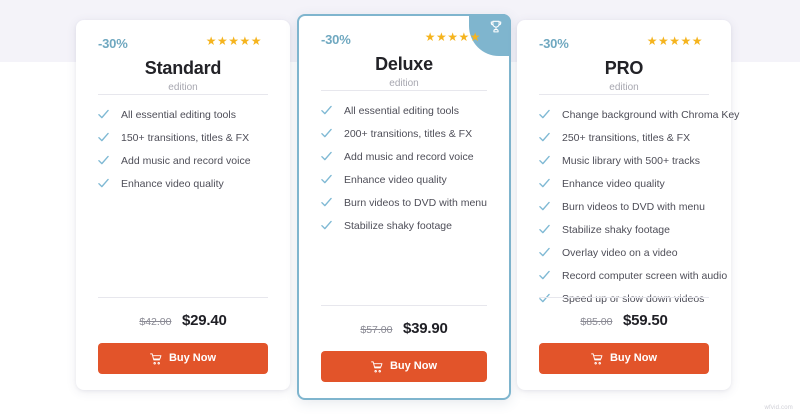  I want to click on list-item: Overlay video on a video, so click(624, 254).